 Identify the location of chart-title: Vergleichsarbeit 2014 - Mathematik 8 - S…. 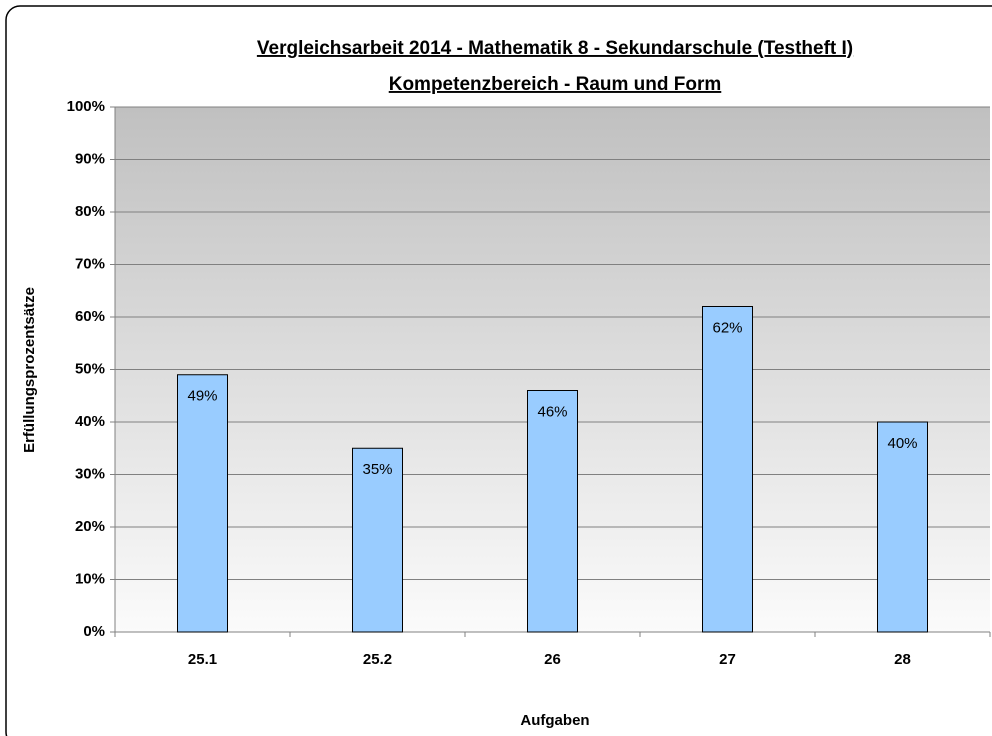
(555, 48).